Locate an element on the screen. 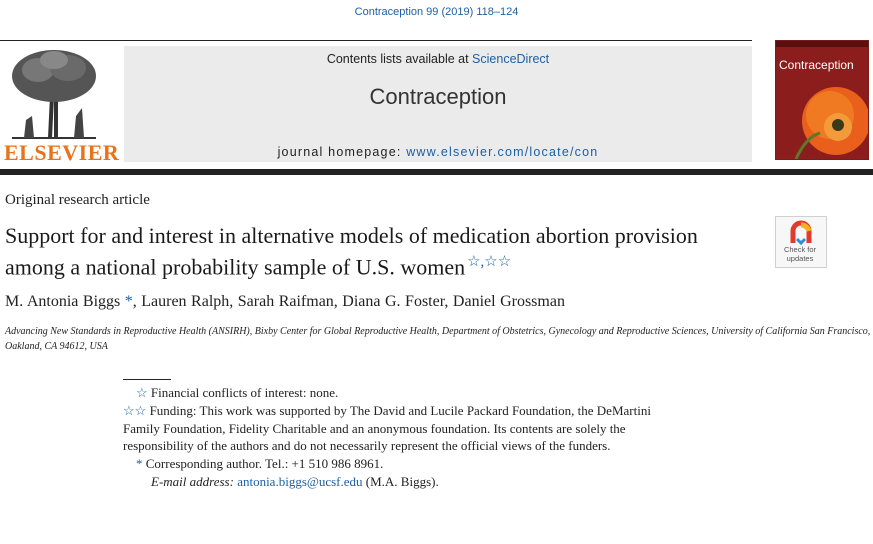  author-name: Lauren Ralph is located at coordinates (185, 301).